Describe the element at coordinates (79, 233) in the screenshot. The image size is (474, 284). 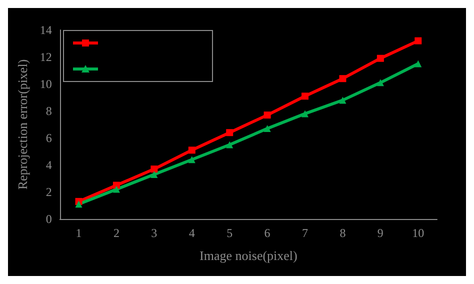
I see `x-tick-label: 1` at that location.